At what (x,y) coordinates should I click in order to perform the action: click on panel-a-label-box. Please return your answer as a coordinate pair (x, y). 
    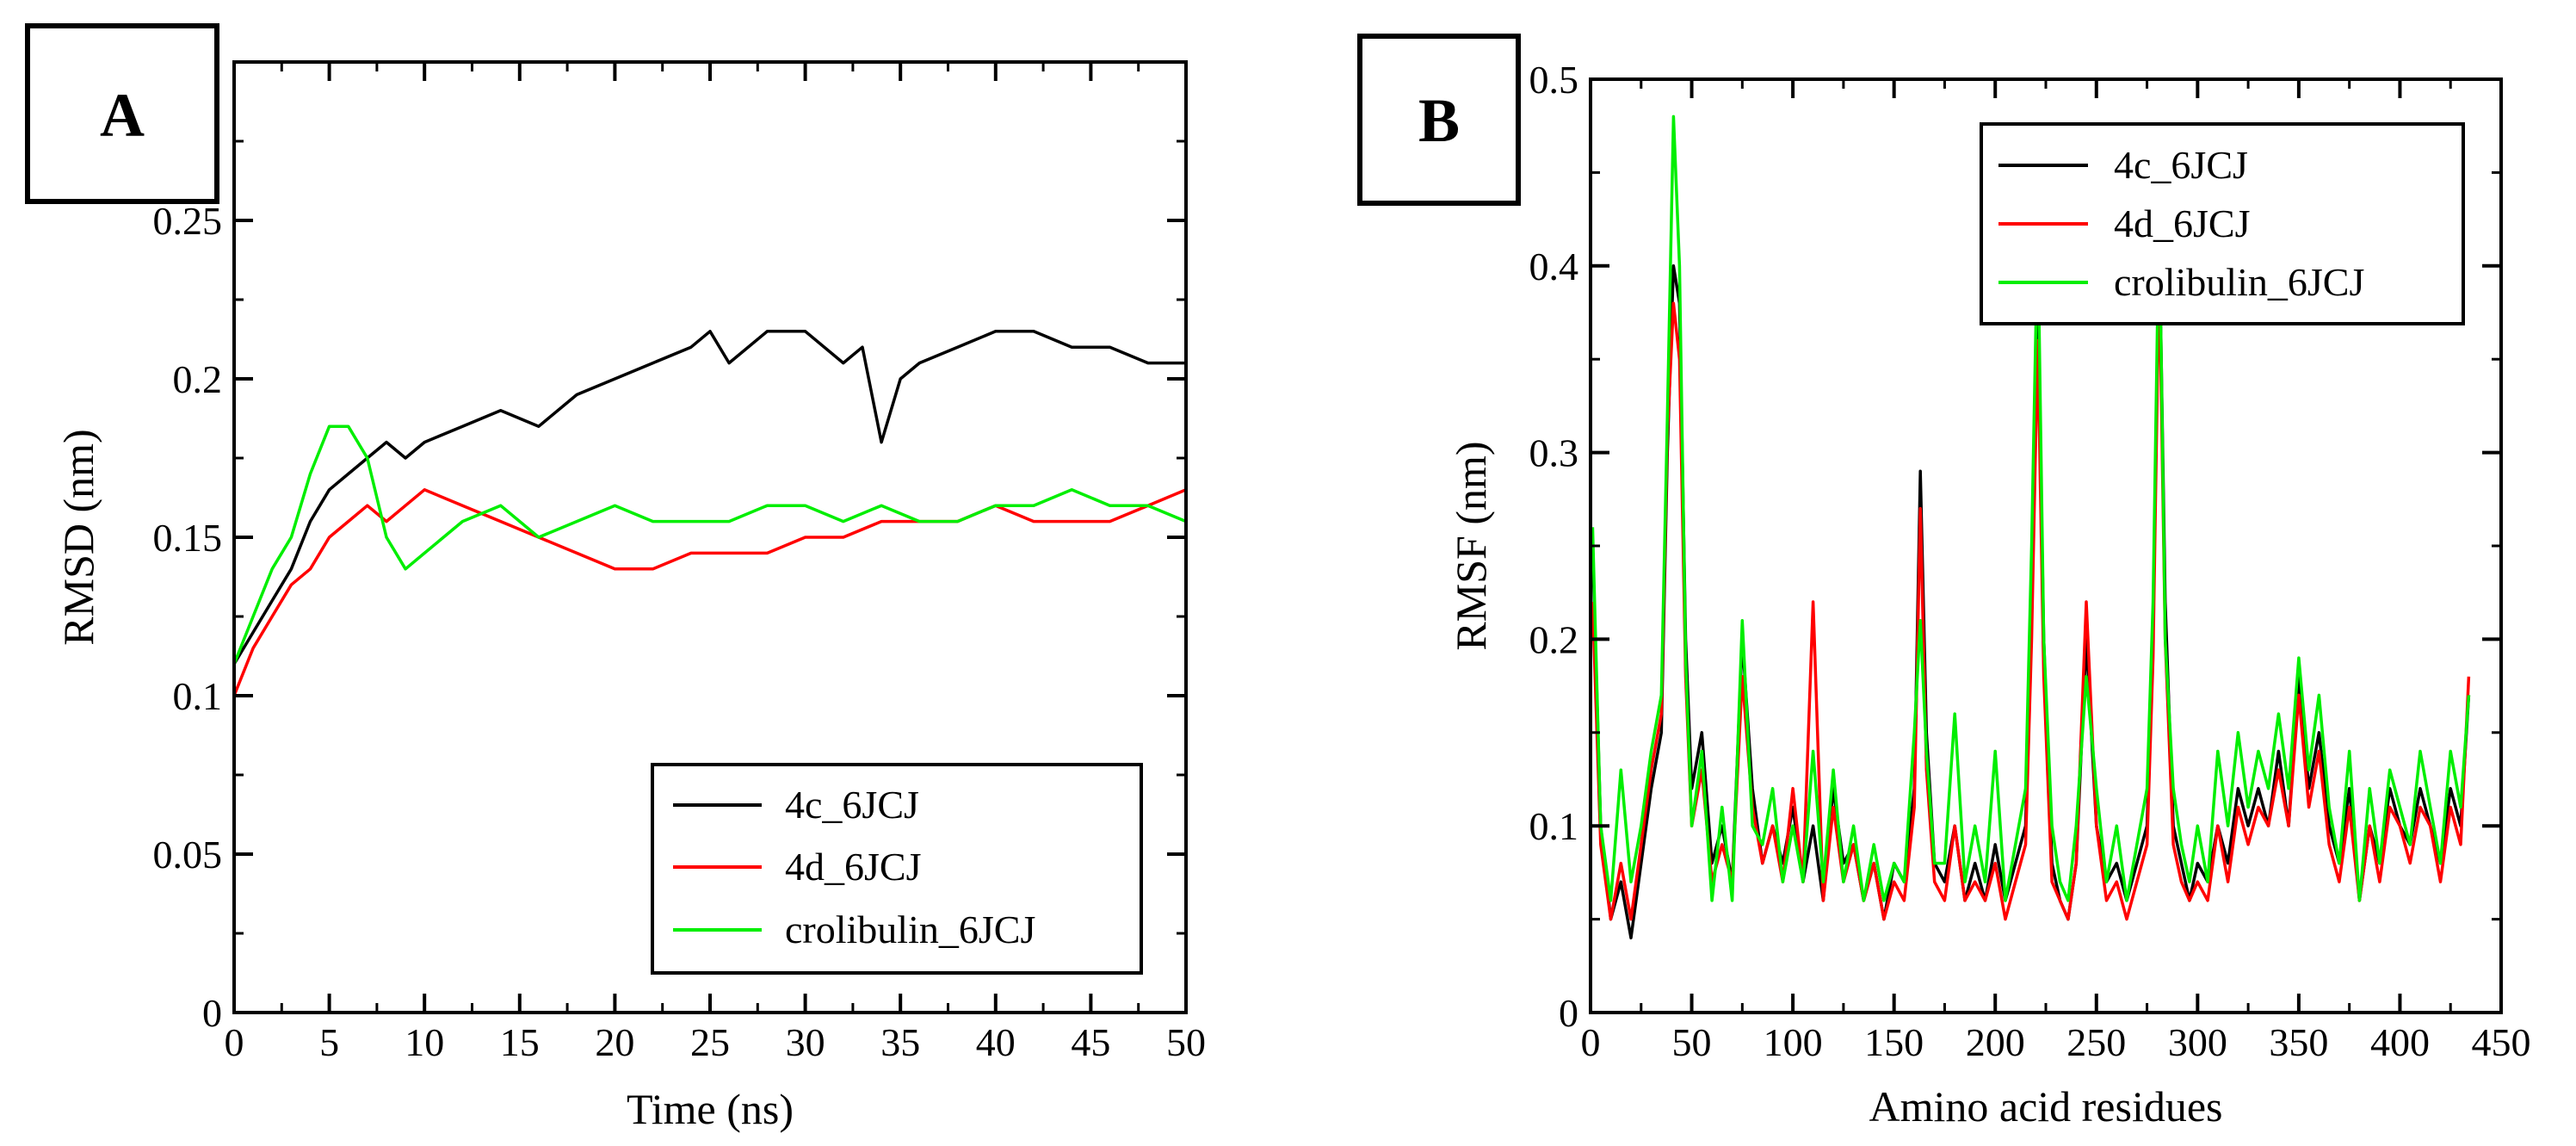
    Looking at the image, I should click on (122, 113).